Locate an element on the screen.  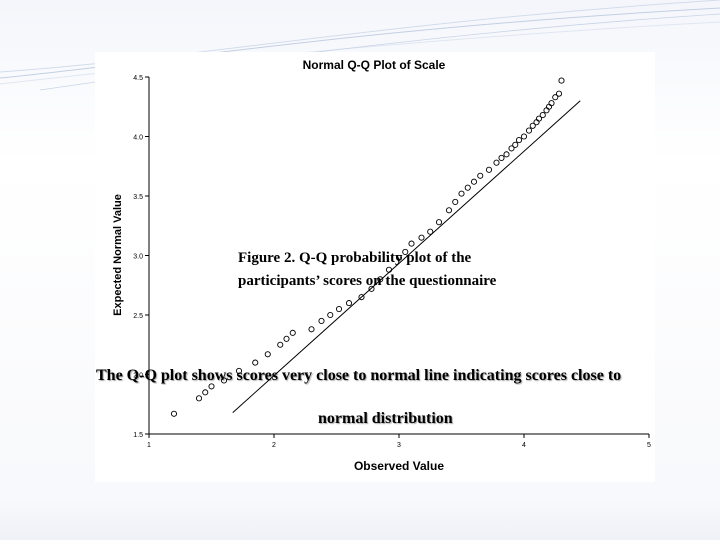
y-tick-label: 1.5 is located at coordinates (138, 435).